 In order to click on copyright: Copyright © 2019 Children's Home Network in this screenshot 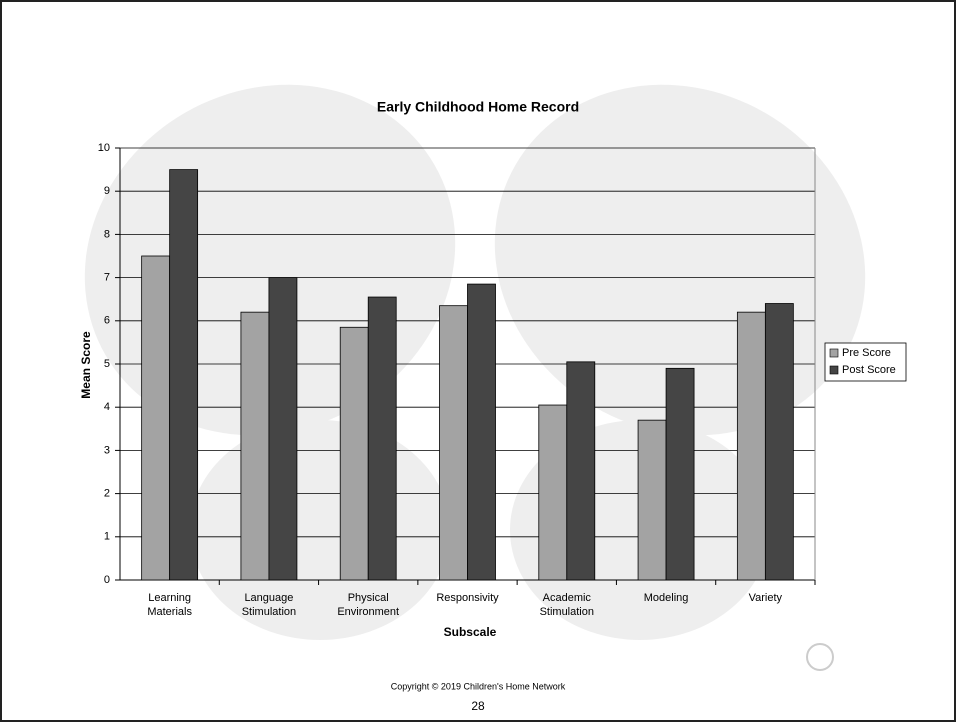, I will do `click(478, 686)`.